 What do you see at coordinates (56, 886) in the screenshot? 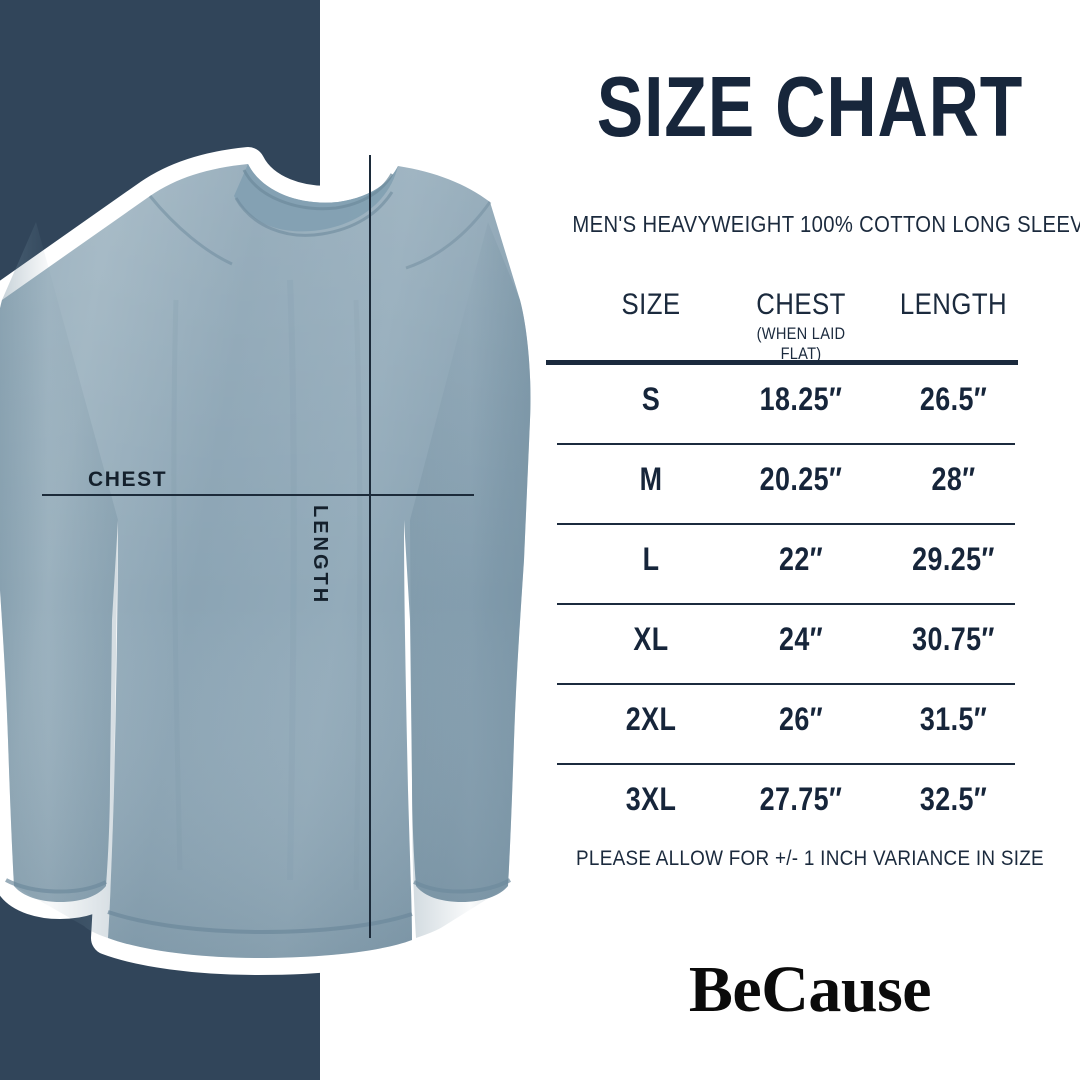
I see `left-cuff-seam` at bounding box center [56, 886].